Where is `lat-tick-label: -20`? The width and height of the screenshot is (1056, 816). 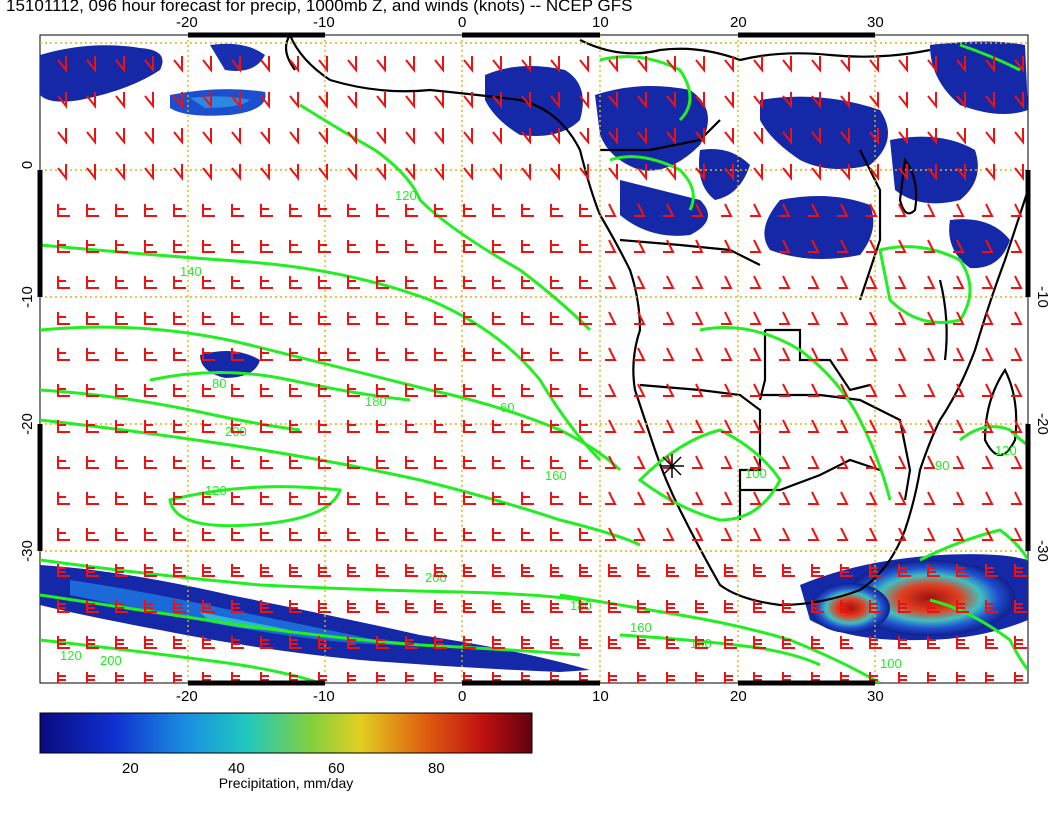 lat-tick-label: -20 is located at coordinates (1042, 424).